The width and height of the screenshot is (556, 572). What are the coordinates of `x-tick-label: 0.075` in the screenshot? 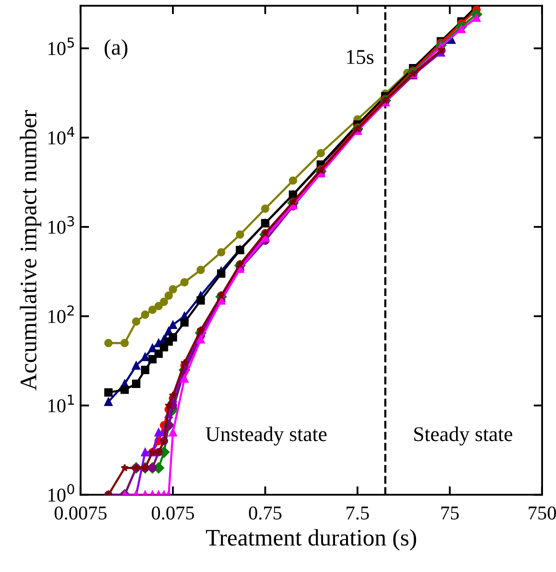 It's located at (173, 513).